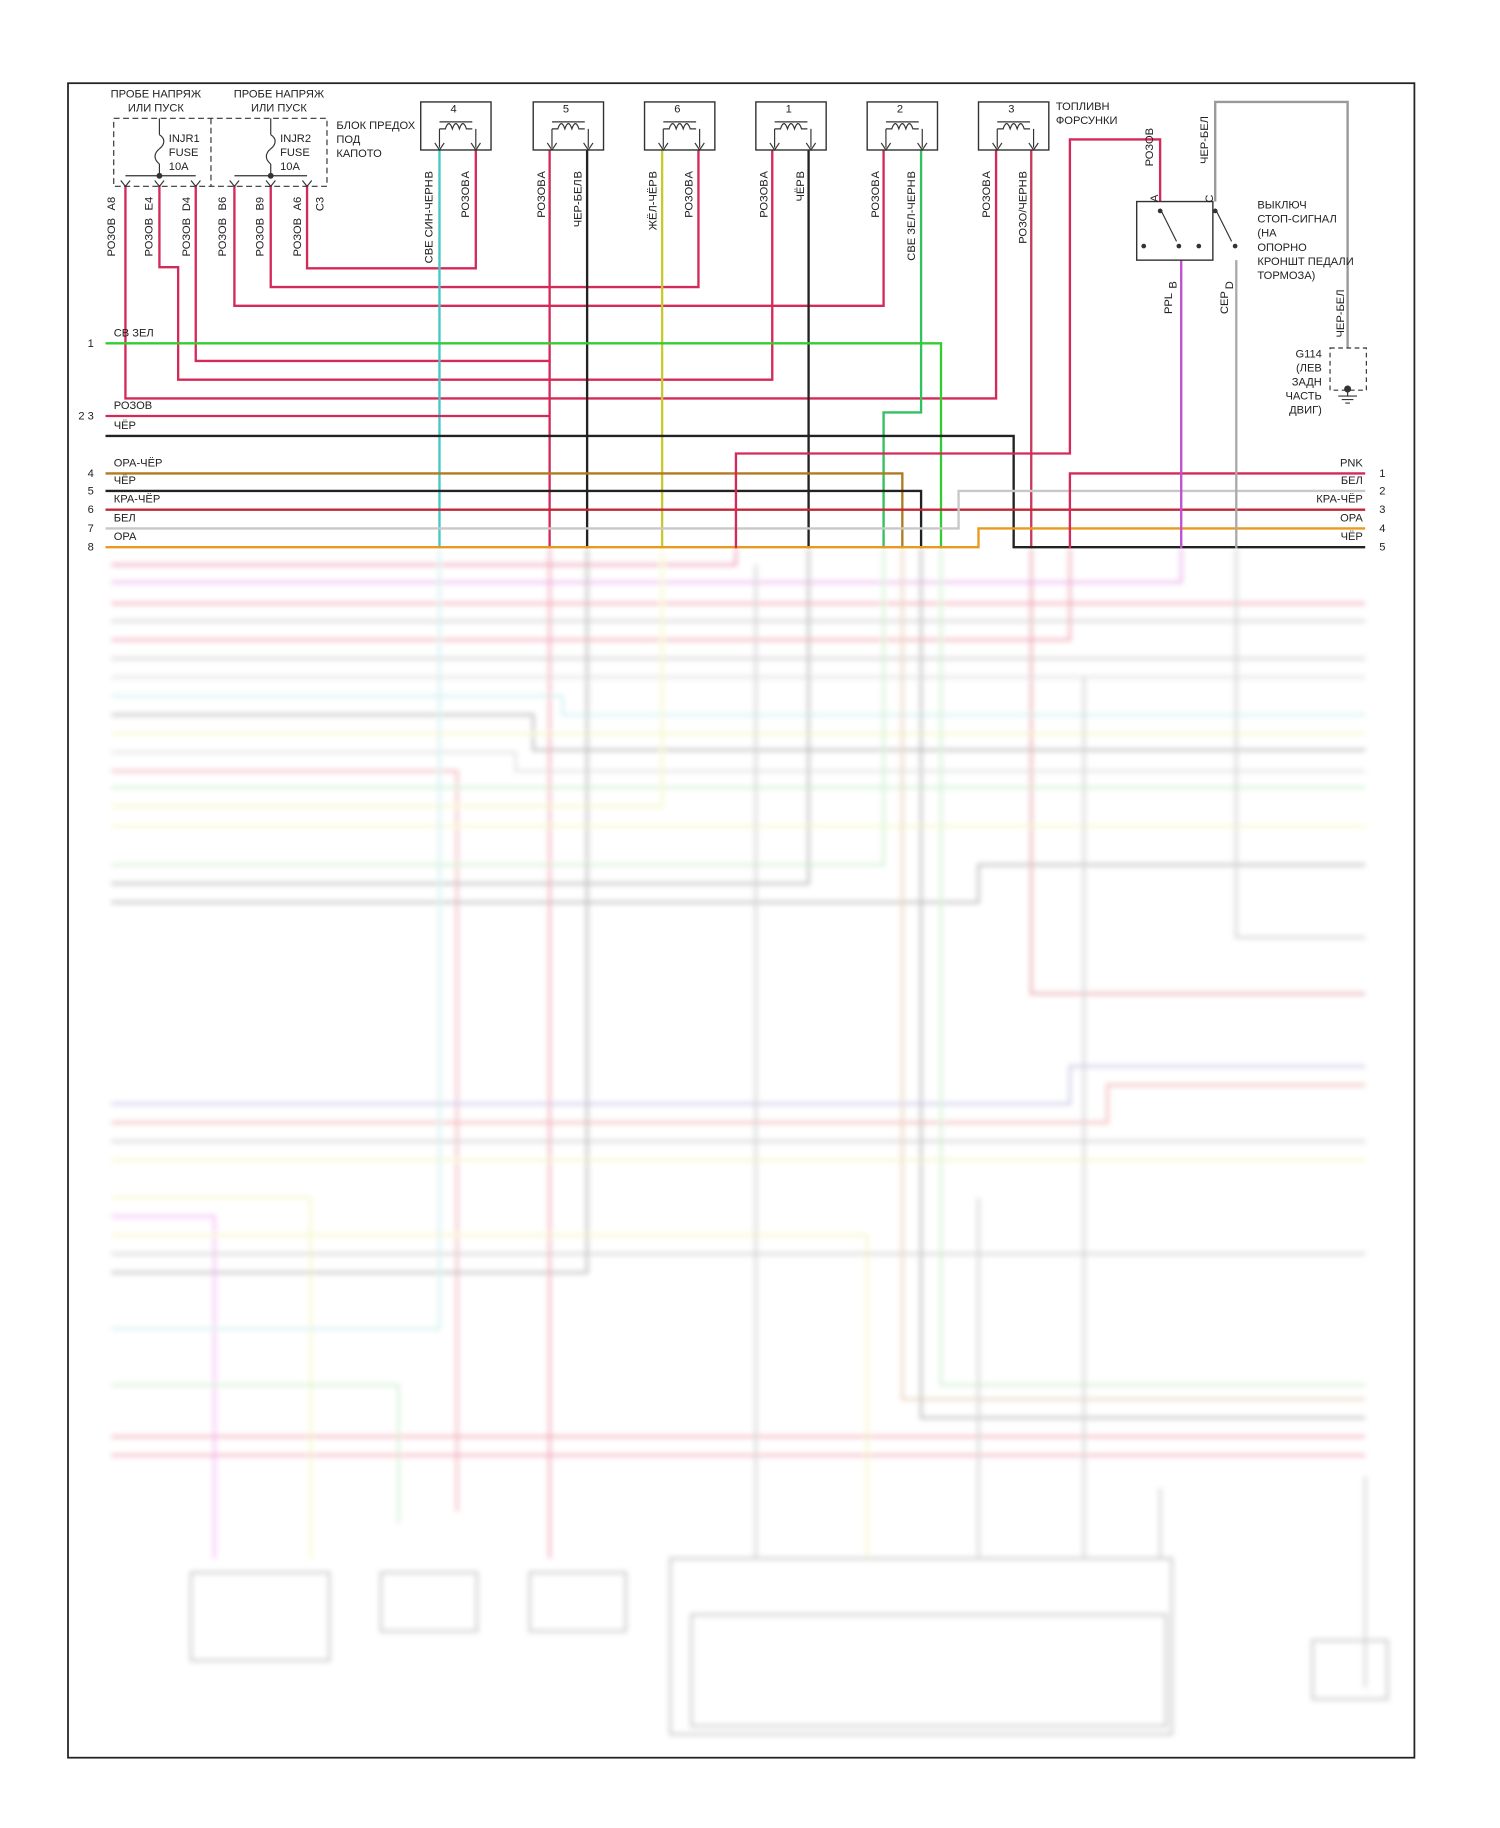  I want to click on injector-number: 2, so click(900, 109).